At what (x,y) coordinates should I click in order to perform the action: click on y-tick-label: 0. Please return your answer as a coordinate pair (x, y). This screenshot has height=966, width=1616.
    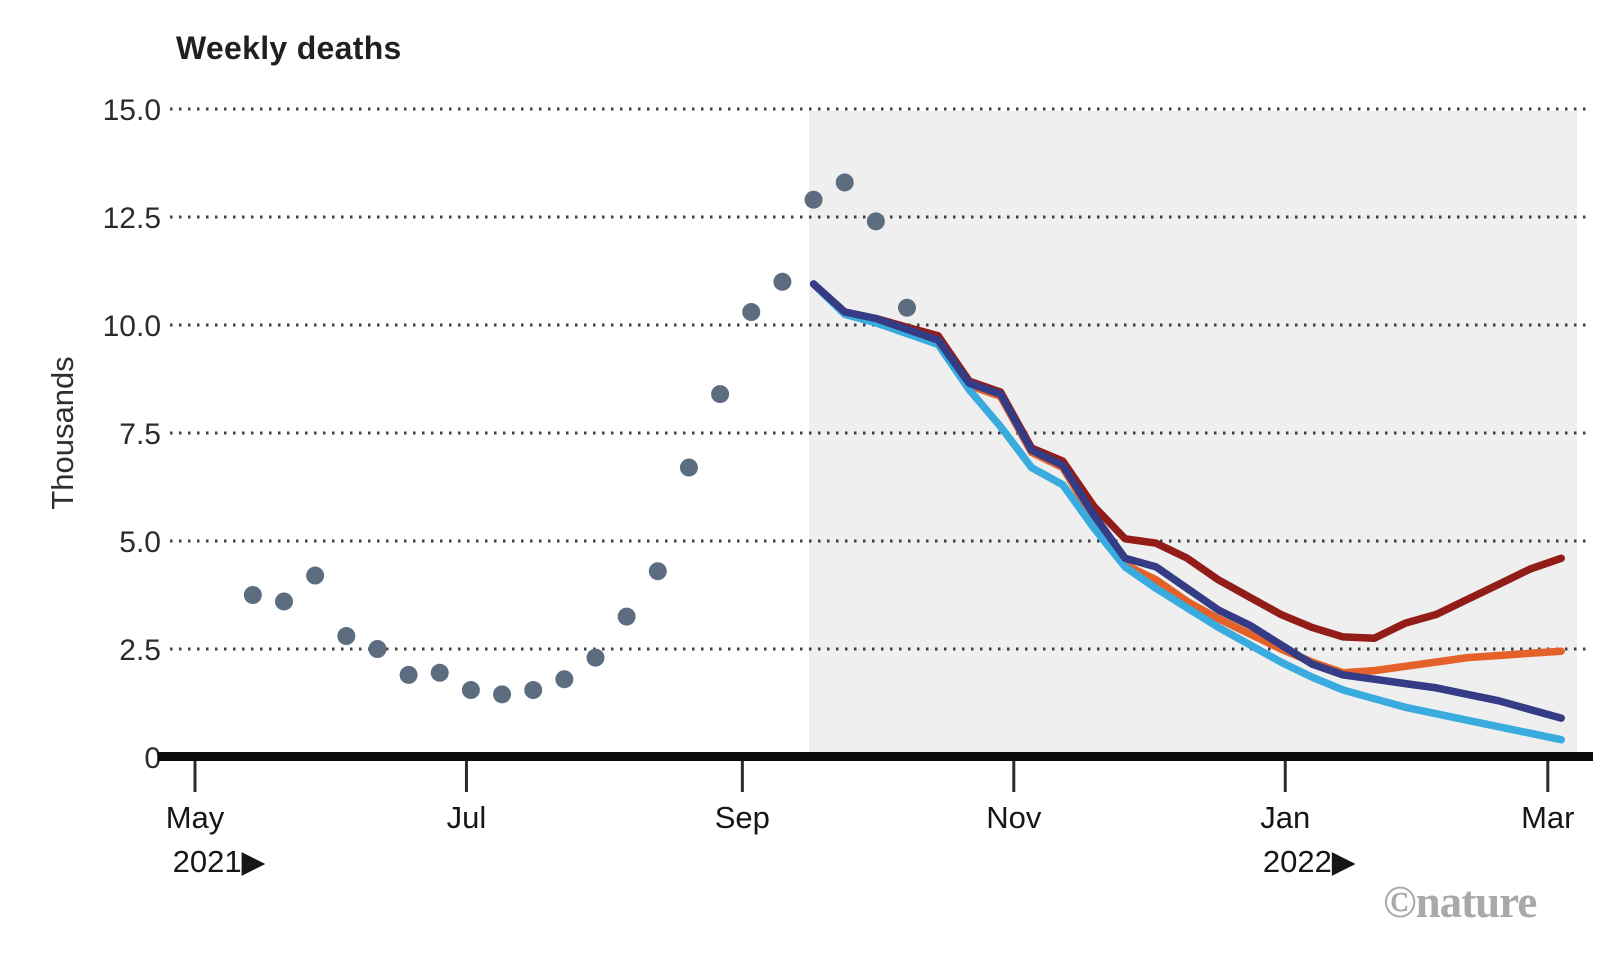
    Looking at the image, I should click on (152, 758).